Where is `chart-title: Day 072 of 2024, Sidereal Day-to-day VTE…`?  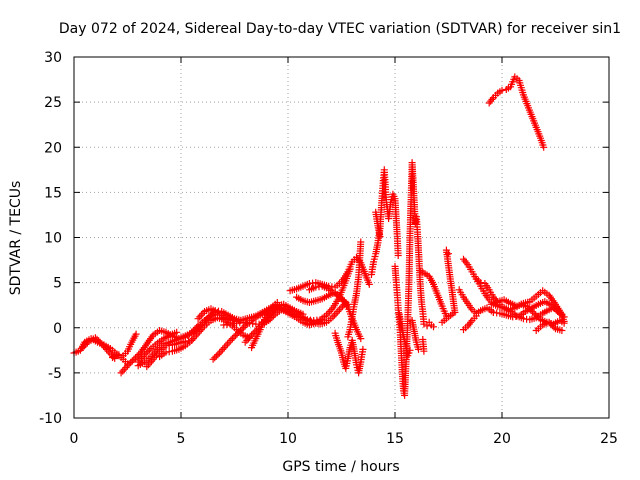 chart-title: Day 072 of 2024, Sidereal Day-to-day VTE… is located at coordinates (340, 29).